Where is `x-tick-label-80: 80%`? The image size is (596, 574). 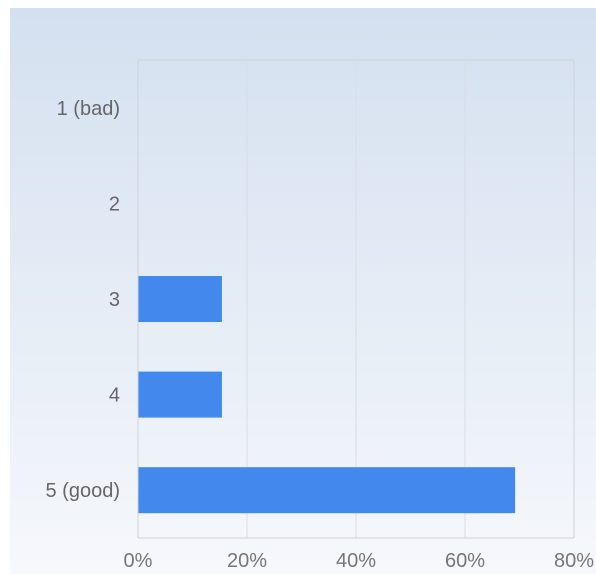
x-tick-label-80: 80% is located at coordinates (574, 561).